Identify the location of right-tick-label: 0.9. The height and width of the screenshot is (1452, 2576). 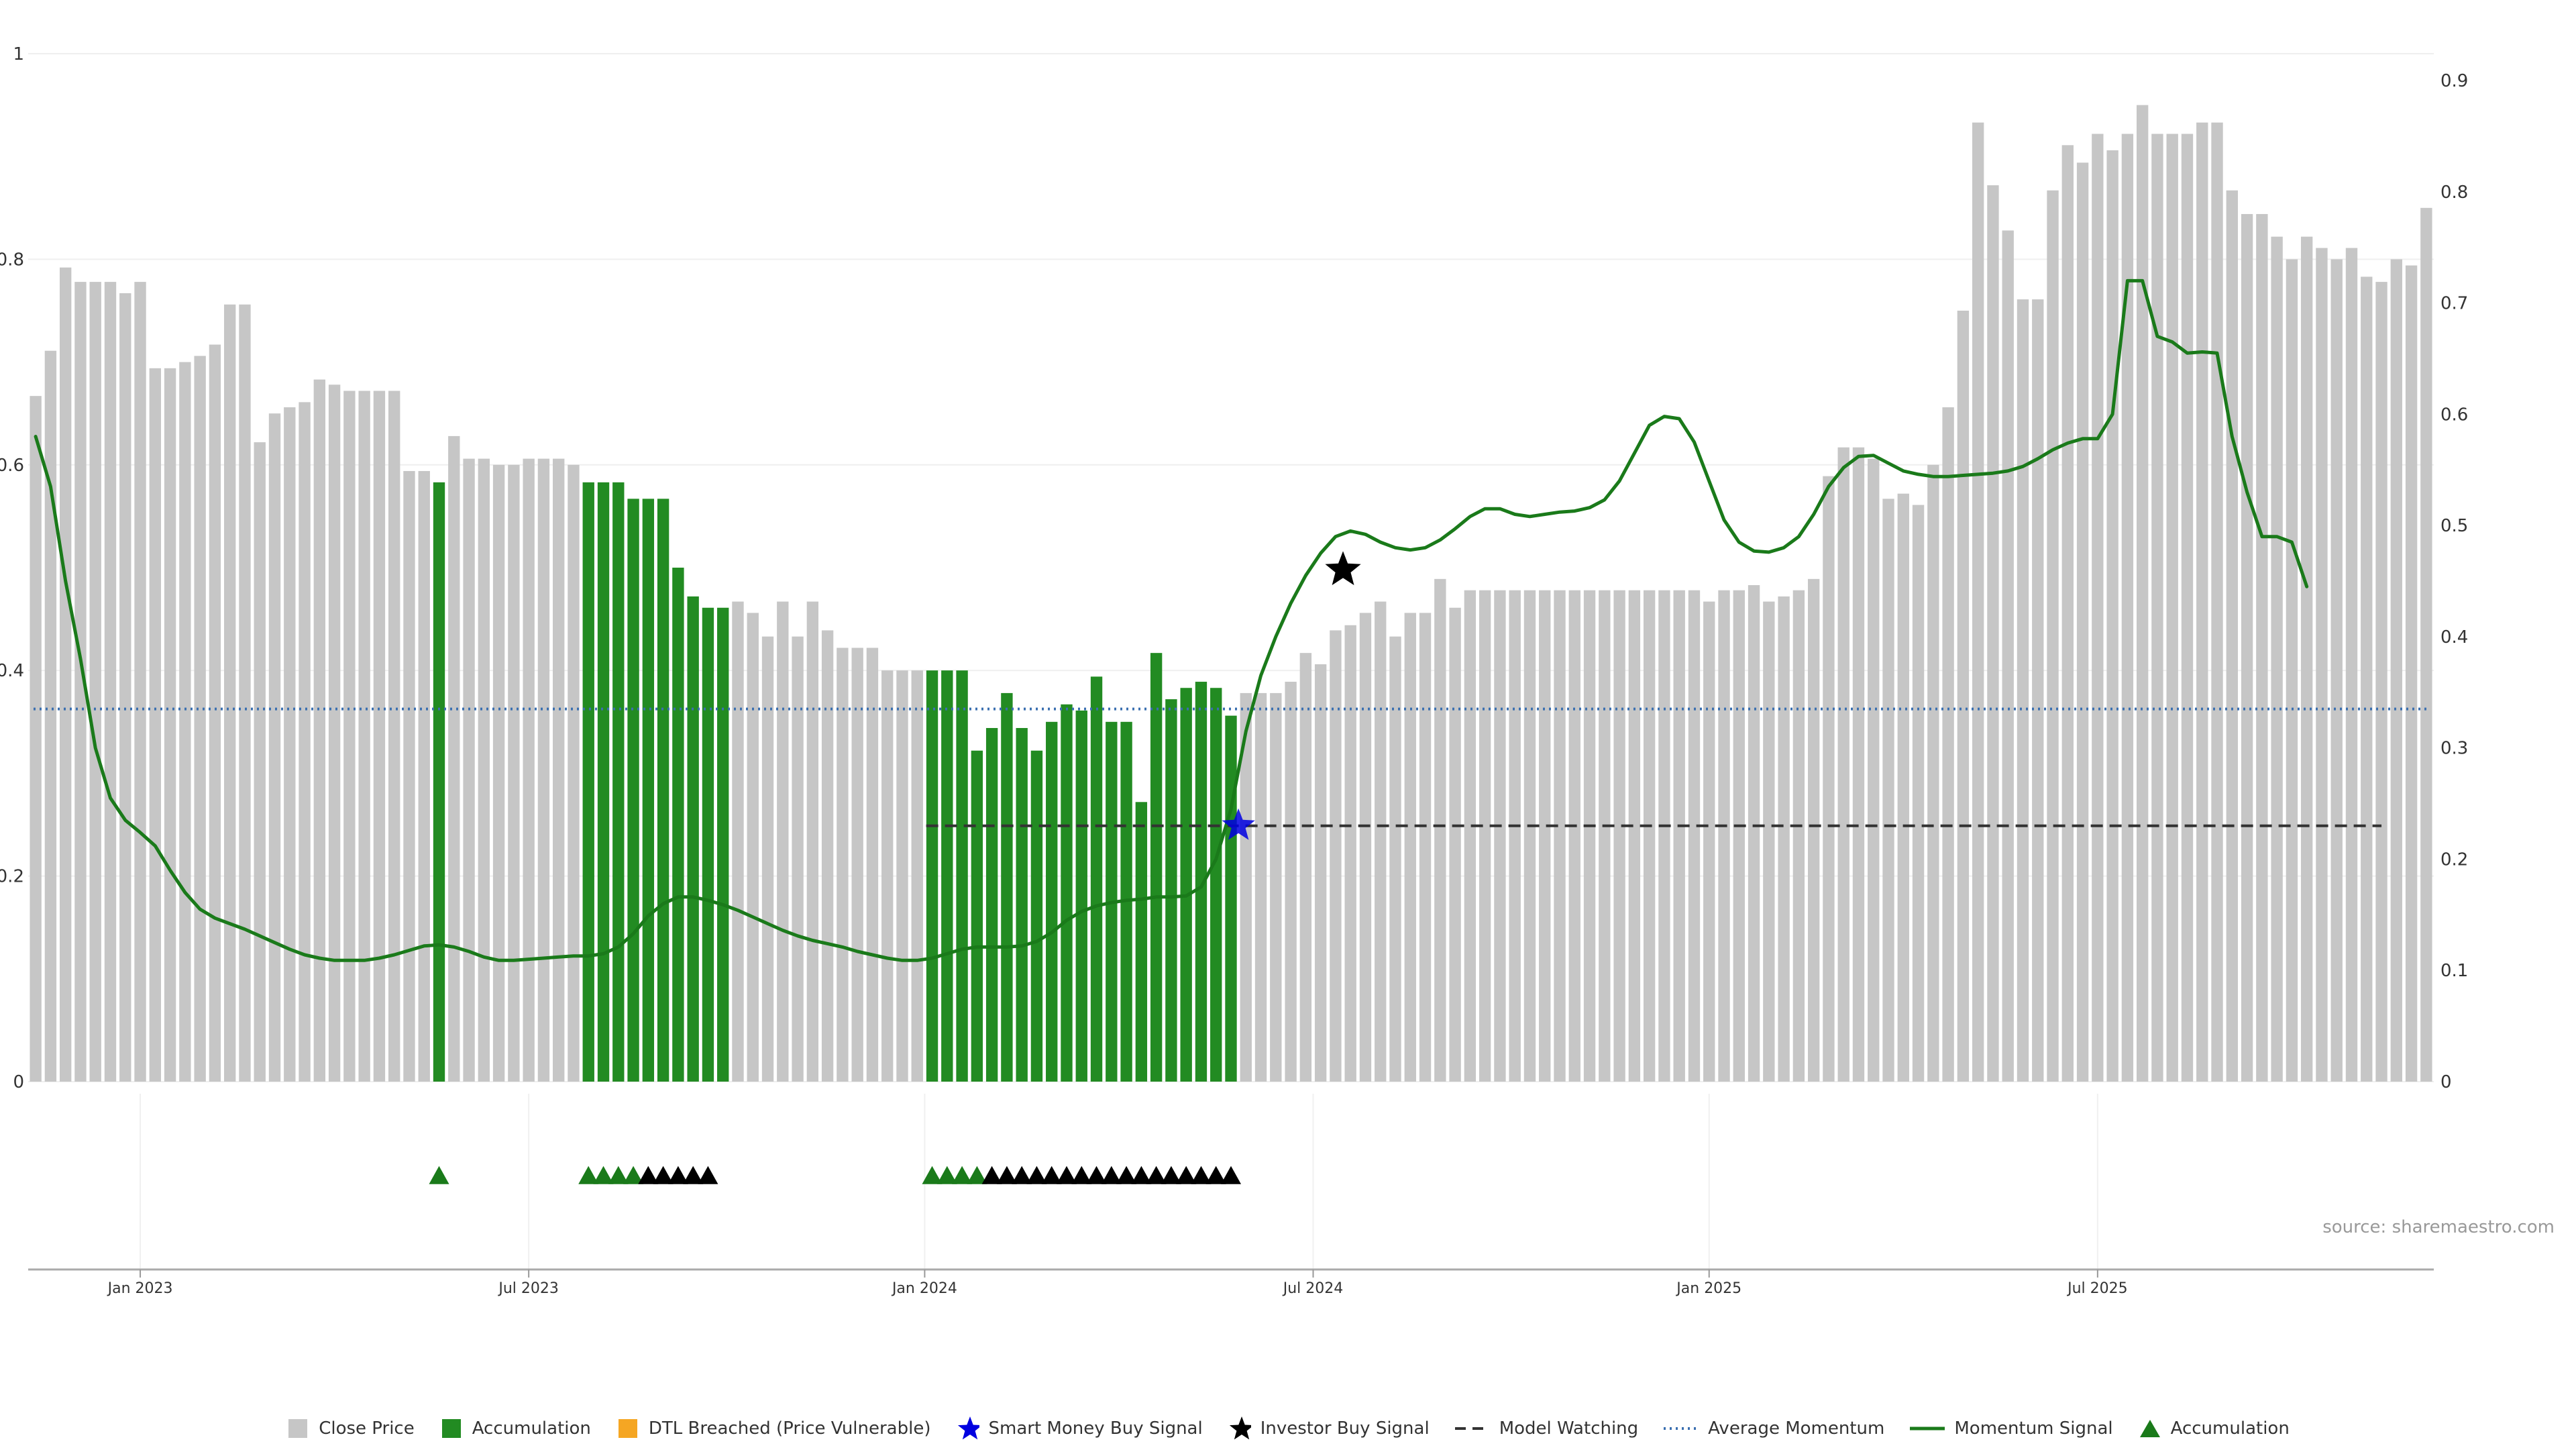
(2454, 81).